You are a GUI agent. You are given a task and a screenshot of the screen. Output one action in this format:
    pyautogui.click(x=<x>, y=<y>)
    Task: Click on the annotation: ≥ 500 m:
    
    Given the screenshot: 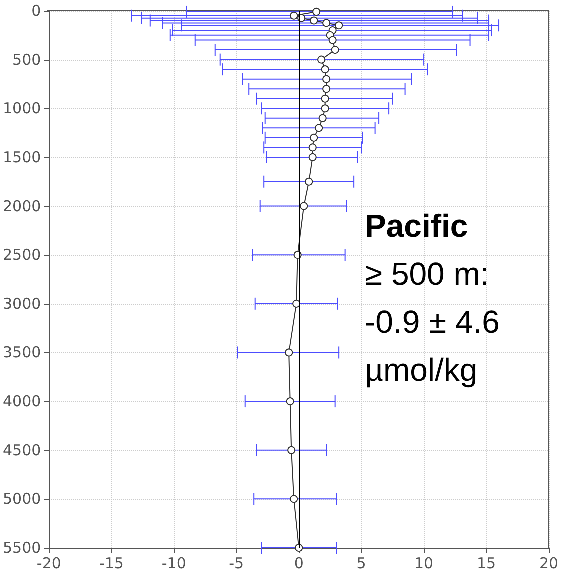 What is the action you would take?
    pyautogui.click(x=427, y=274)
    